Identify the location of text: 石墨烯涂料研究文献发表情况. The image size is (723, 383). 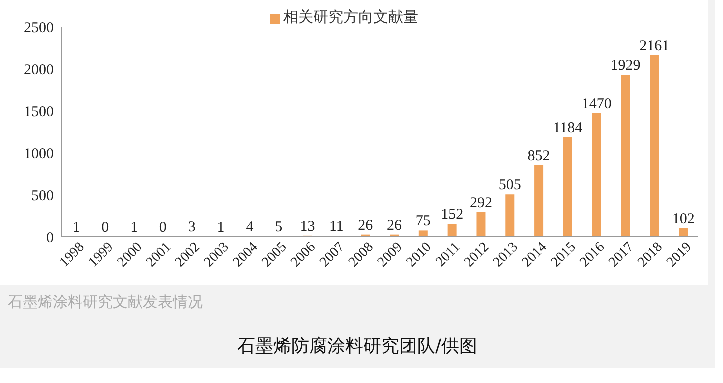
(105, 302).